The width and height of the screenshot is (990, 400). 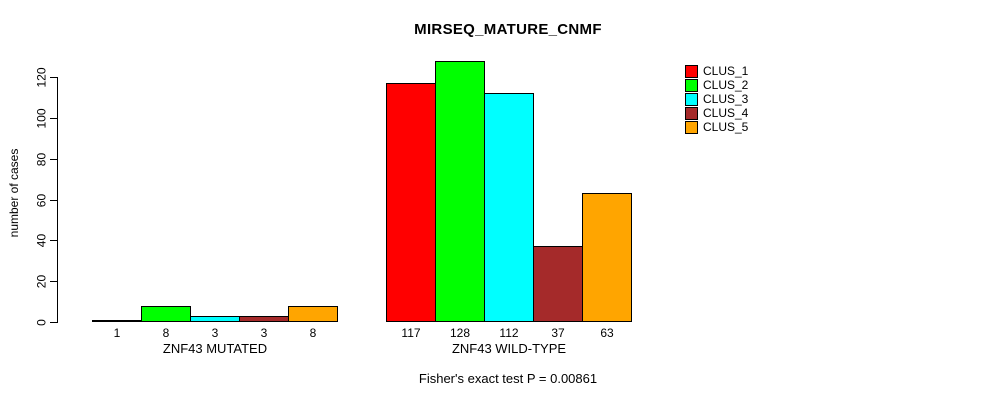 What do you see at coordinates (264, 319) in the screenshot?
I see `bar-clus_4-mutated` at bounding box center [264, 319].